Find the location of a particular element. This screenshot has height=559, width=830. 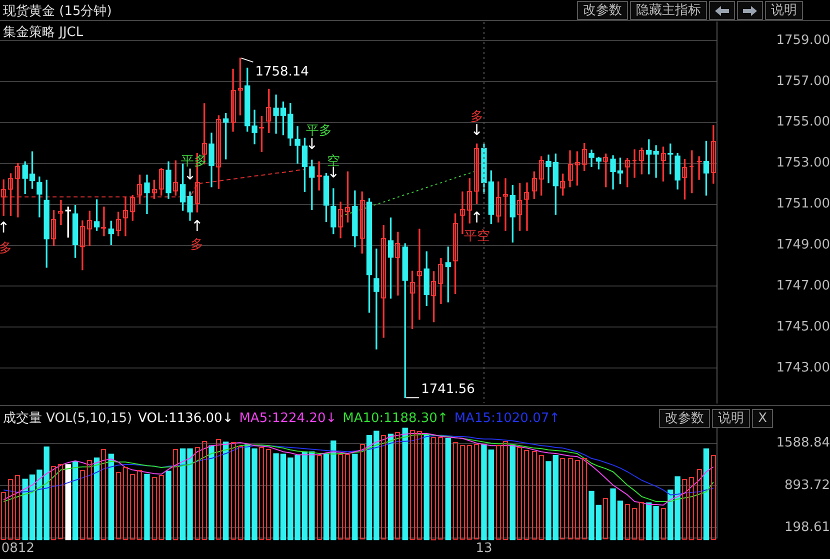

y-tick-label: 893.72 is located at coordinates (807, 485).